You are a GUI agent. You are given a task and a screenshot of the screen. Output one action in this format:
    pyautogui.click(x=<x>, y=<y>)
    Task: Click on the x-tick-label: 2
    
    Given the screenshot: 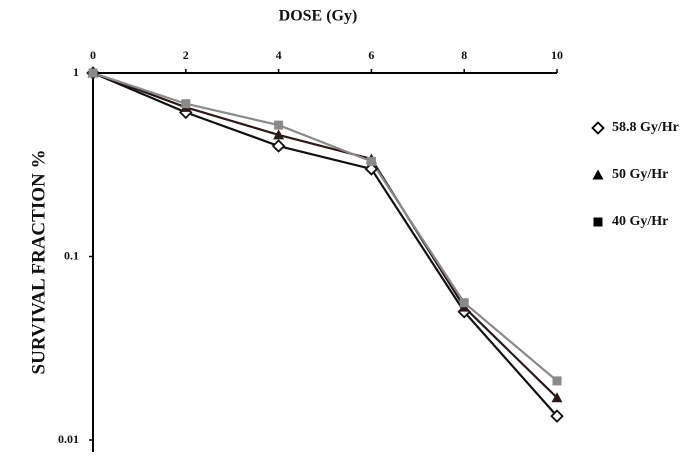 What is the action you would take?
    pyautogui.click(x=186, y=55)
    